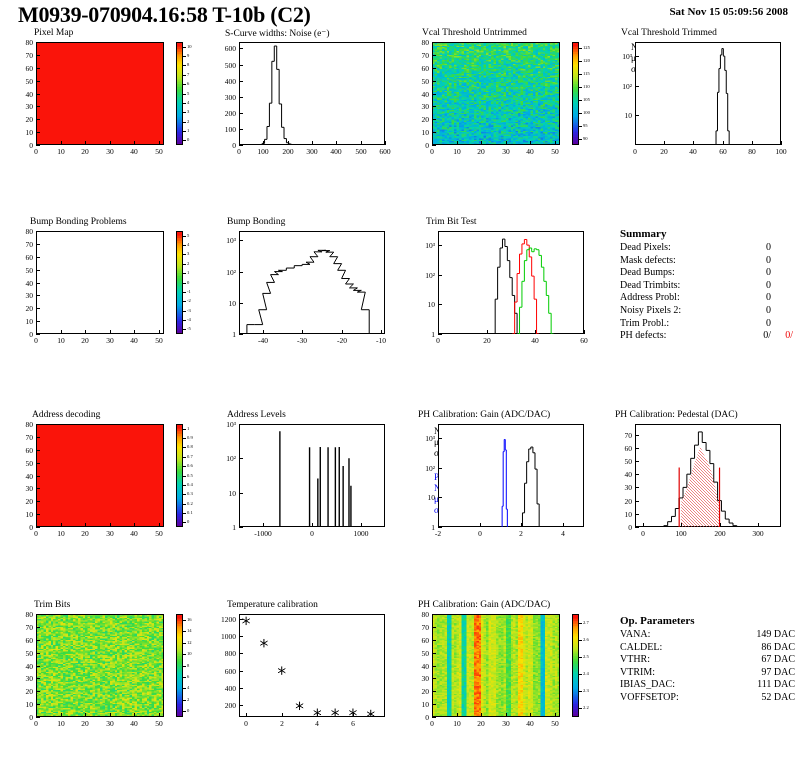 This screenshot has height=772, width=796. I want to click on axis-tick-label: -1000, so click(263, 533).